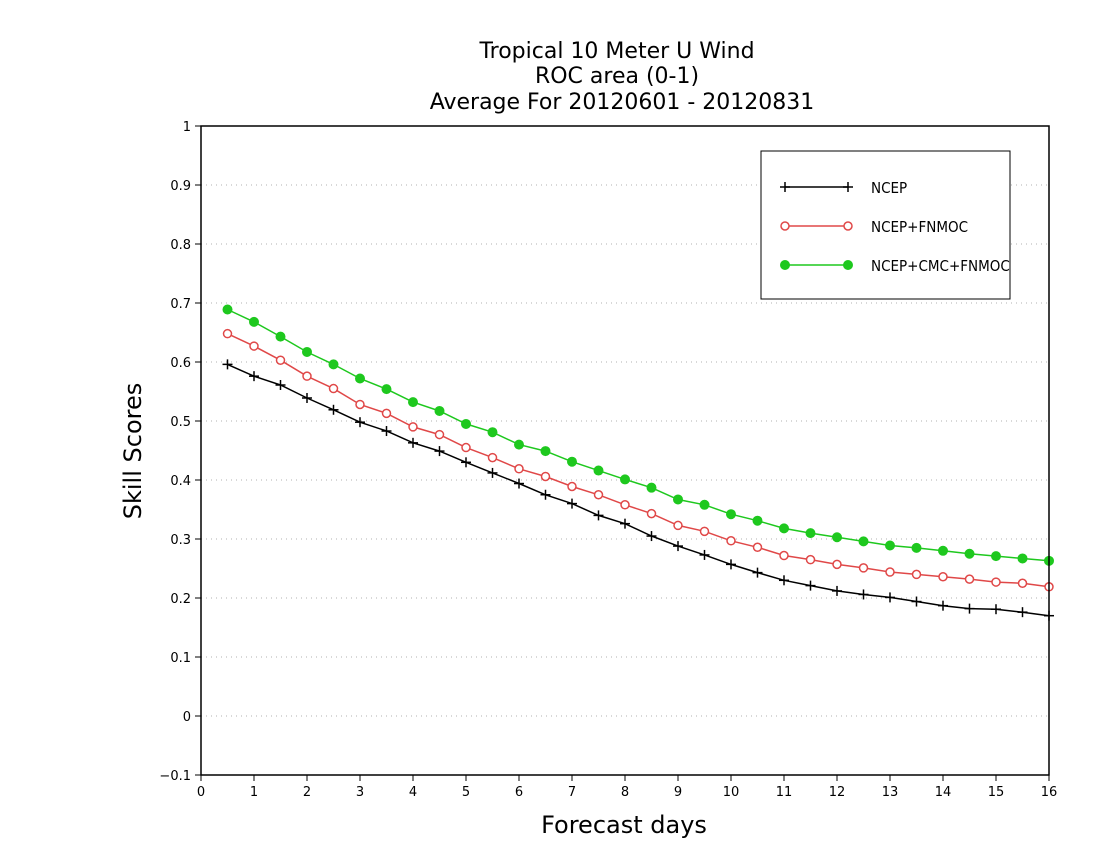 The height and width of the screenshot is (850, 1100). I want to click on legend-entry-ncep: NCEP, so click(843, 188).